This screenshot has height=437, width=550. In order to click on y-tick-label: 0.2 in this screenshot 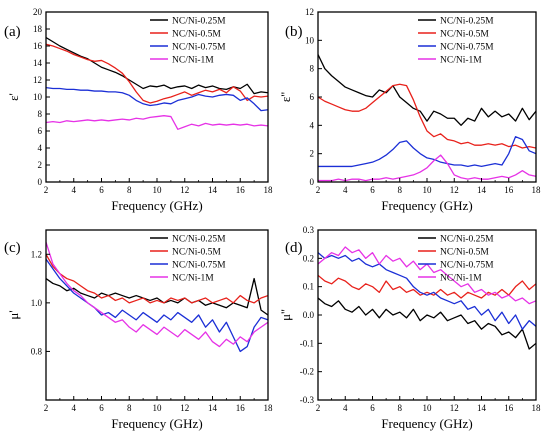, I will do `click(308, 258)`.